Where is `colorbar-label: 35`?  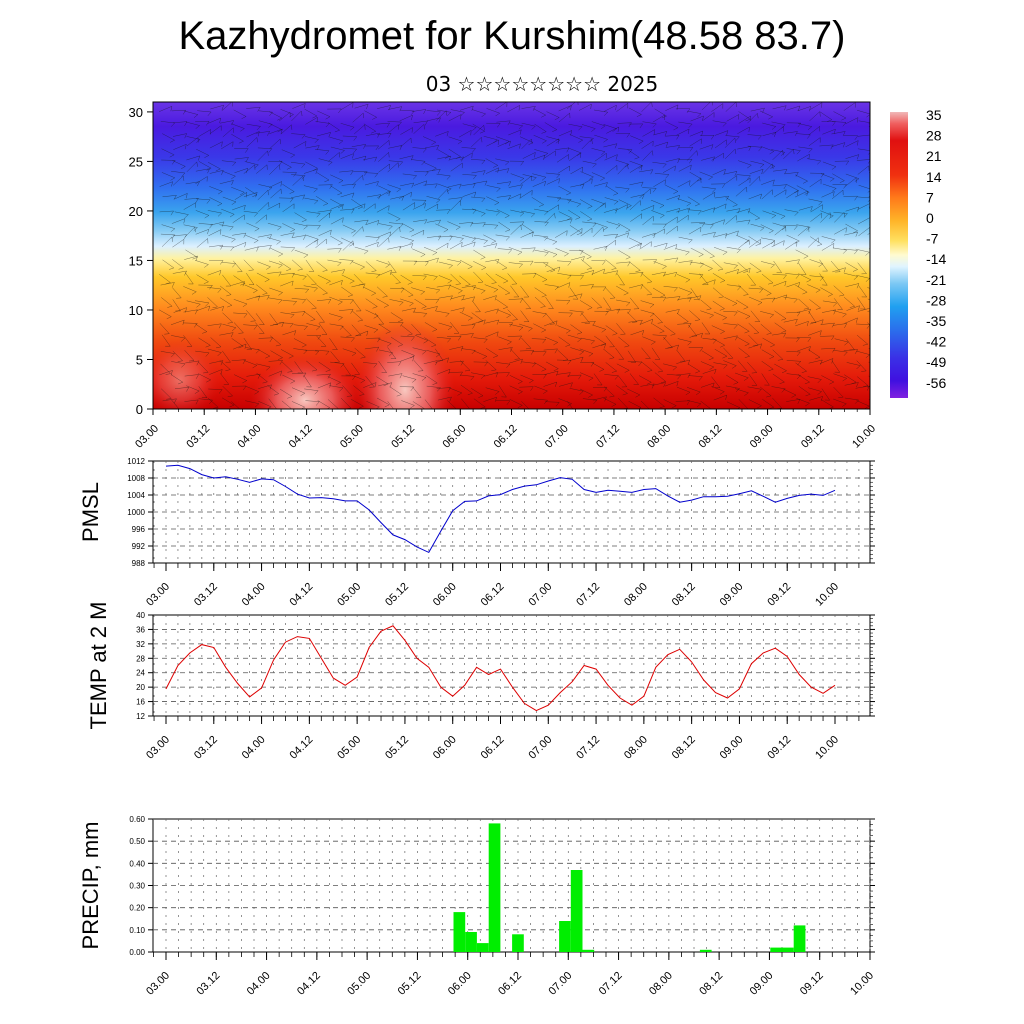
colorbar-label: 35 is located at coordinates (934, 115).